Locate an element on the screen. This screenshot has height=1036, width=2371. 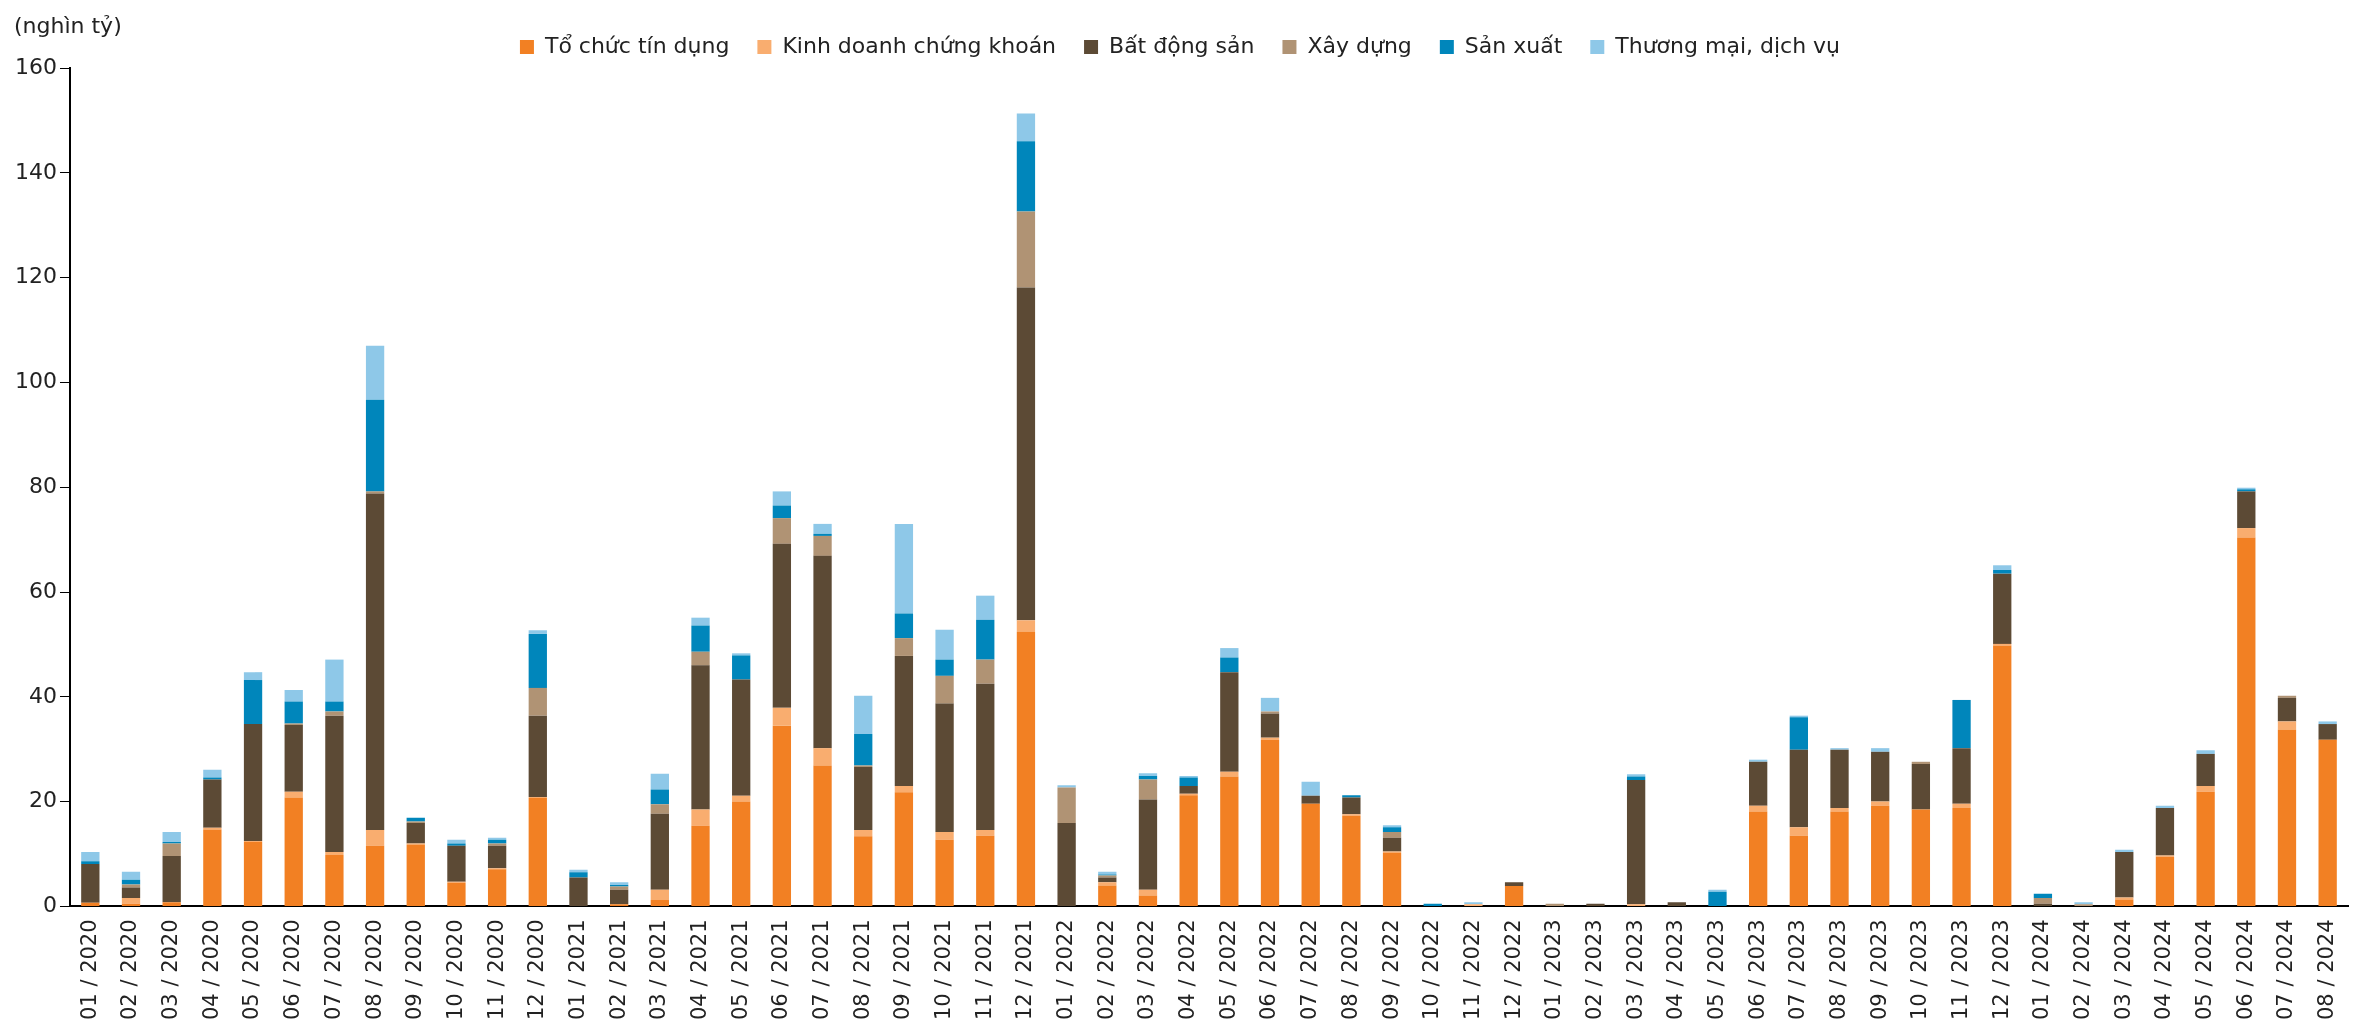
y-tick-label: 140 is located at coordinates (35, 171).